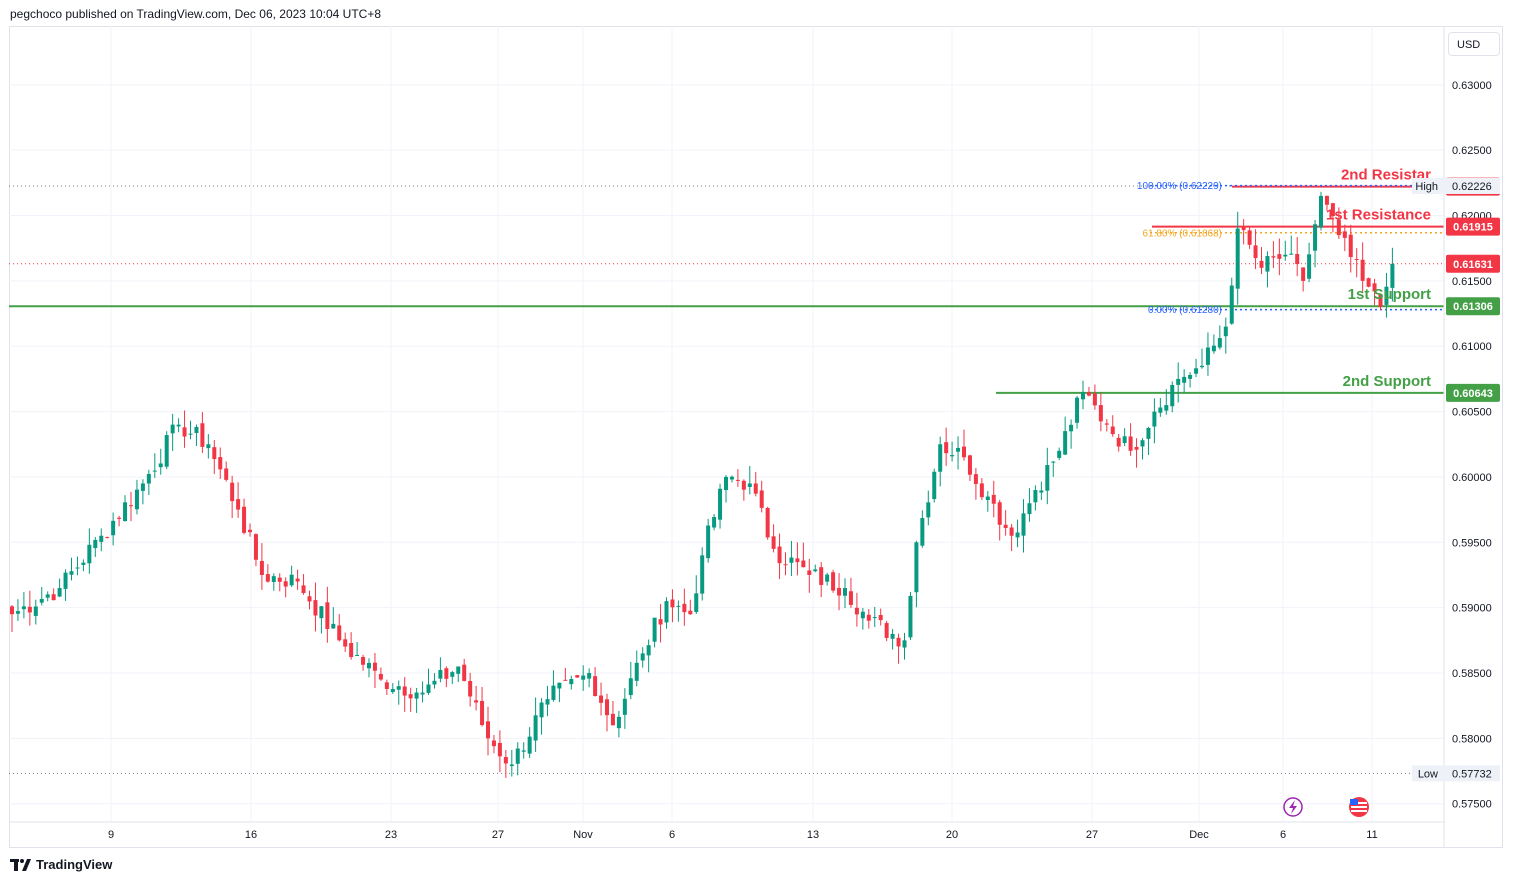 The height and width of the screenshot is (883, 1514). Describe the element at coordinates (1472, 609) in the screenshot. I see `y-tick-label: 0.59000` at that location.